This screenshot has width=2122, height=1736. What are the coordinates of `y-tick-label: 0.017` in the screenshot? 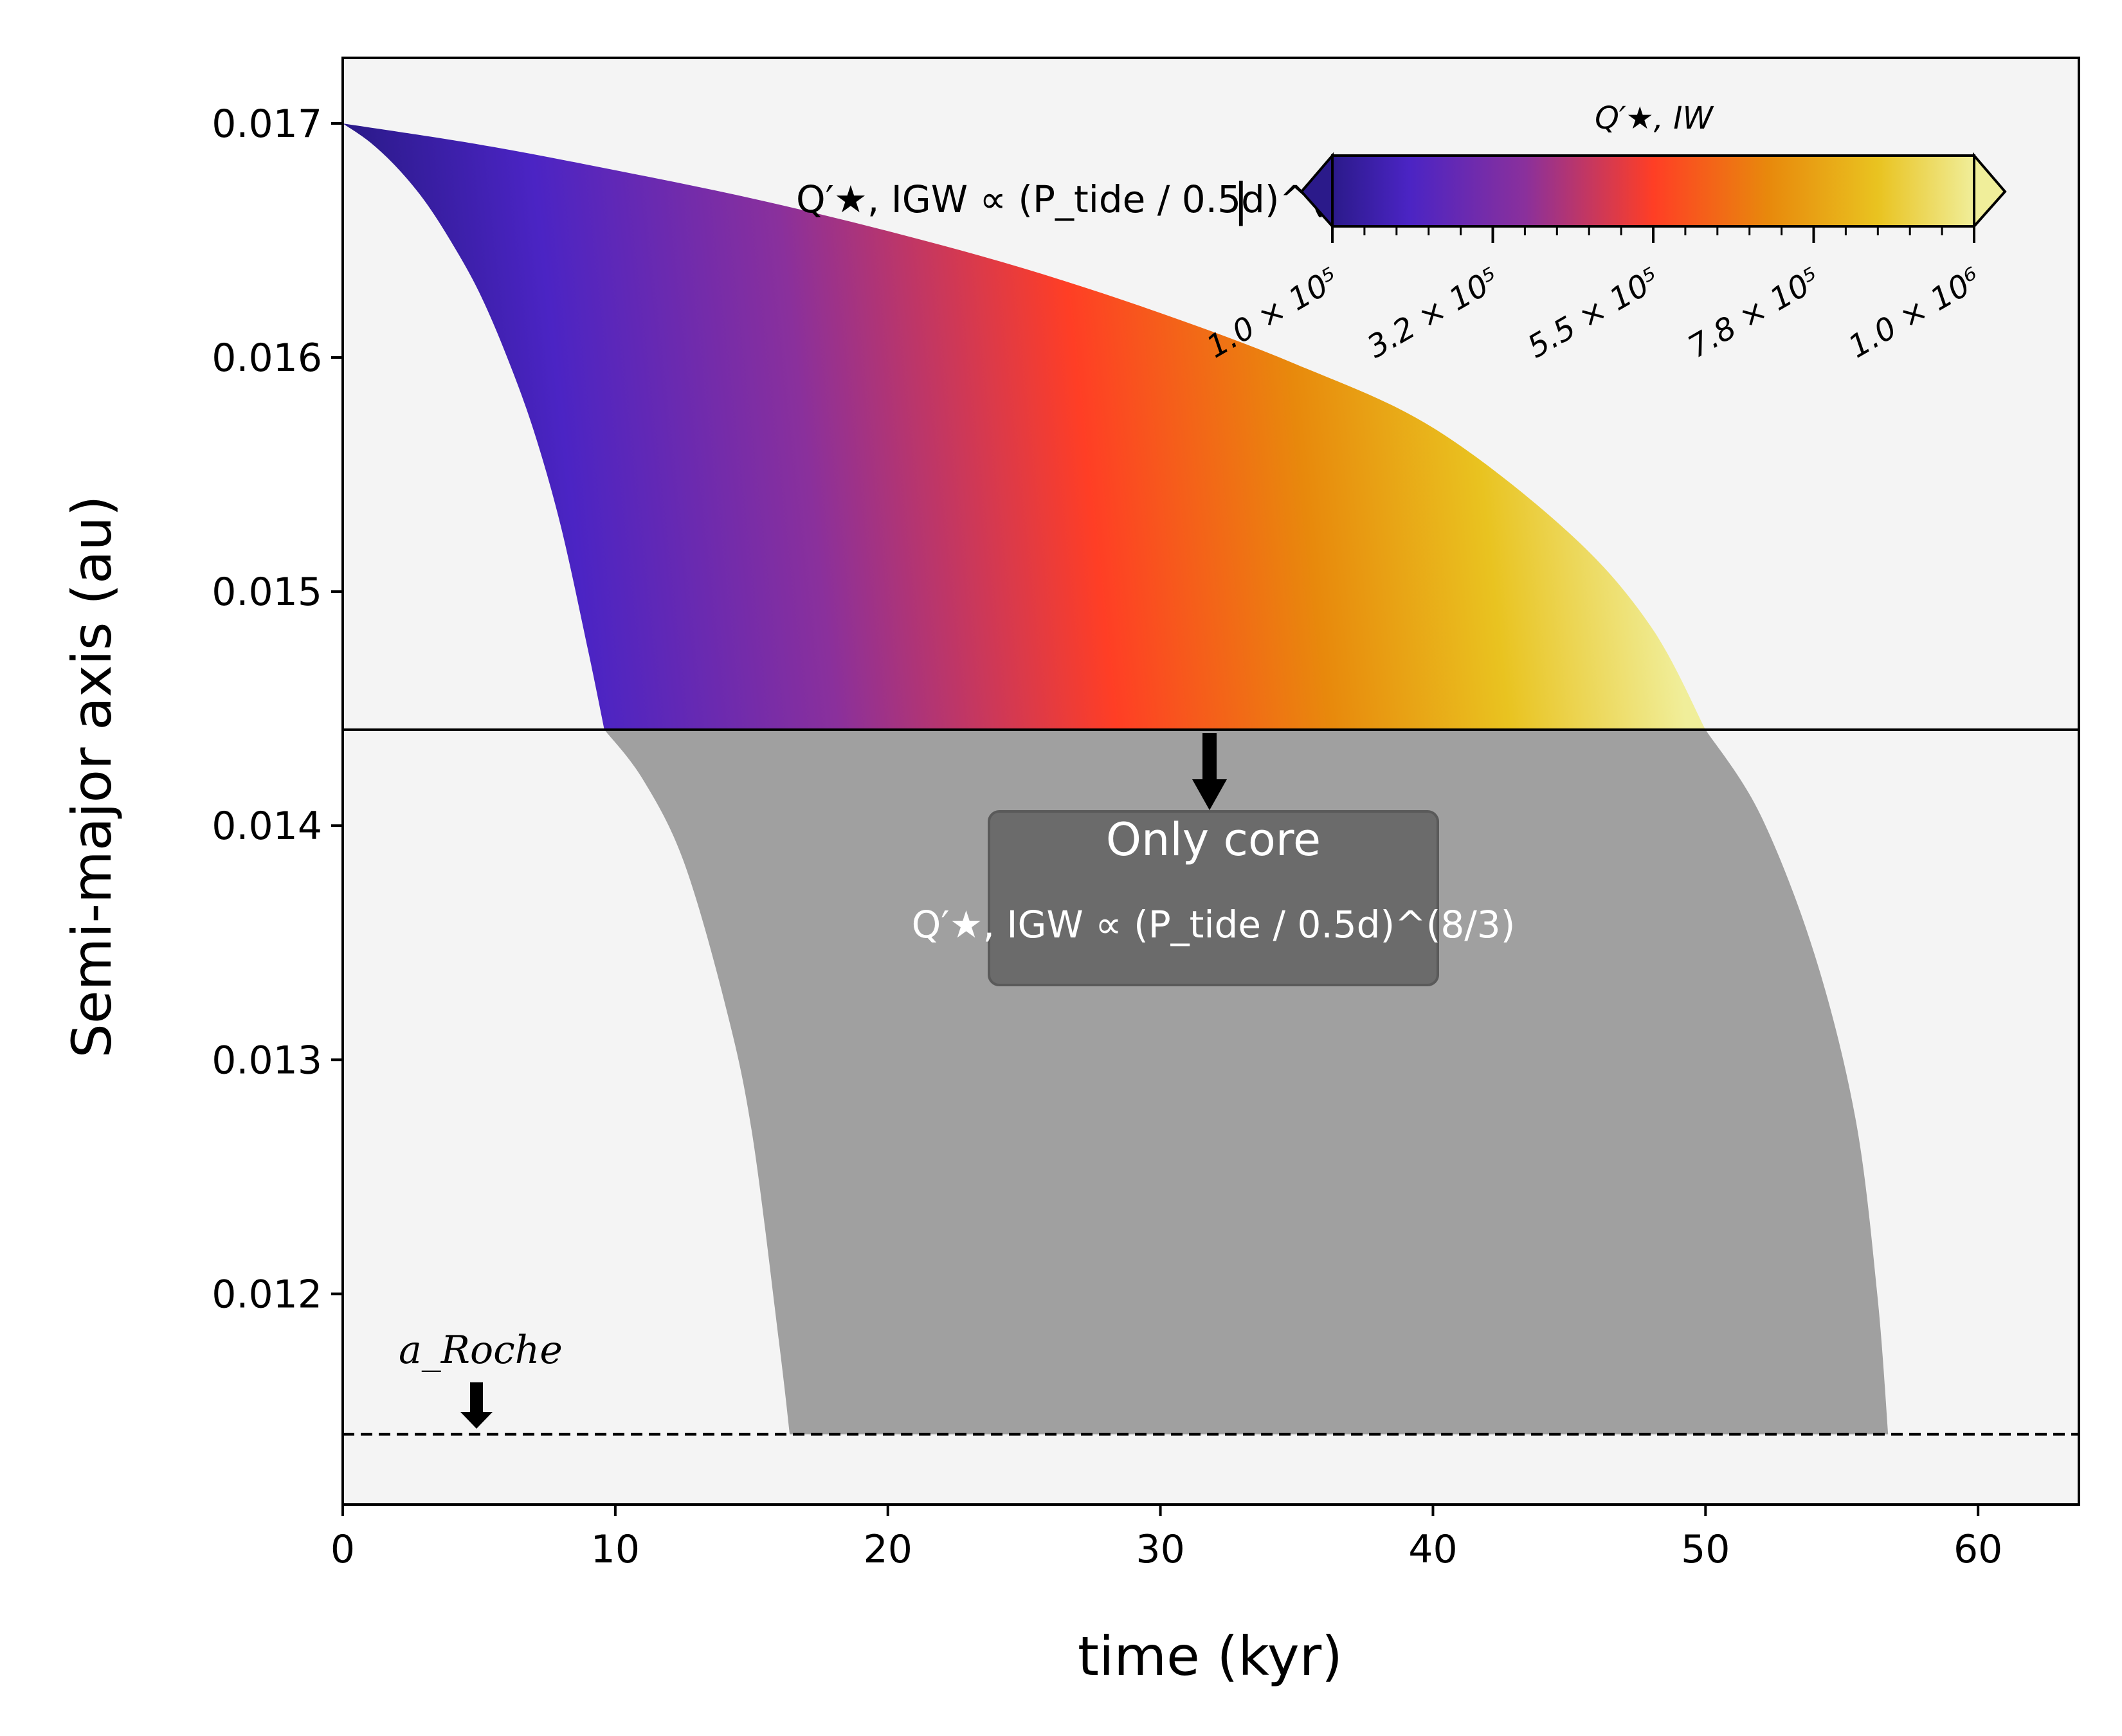 It's located at (267, 124).